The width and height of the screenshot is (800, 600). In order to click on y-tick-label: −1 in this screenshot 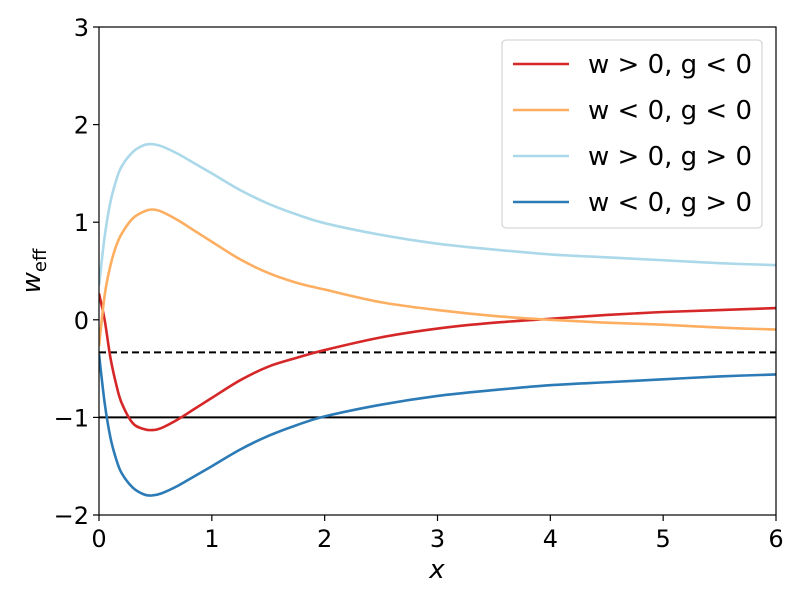, I will do `click(71, 418)`.